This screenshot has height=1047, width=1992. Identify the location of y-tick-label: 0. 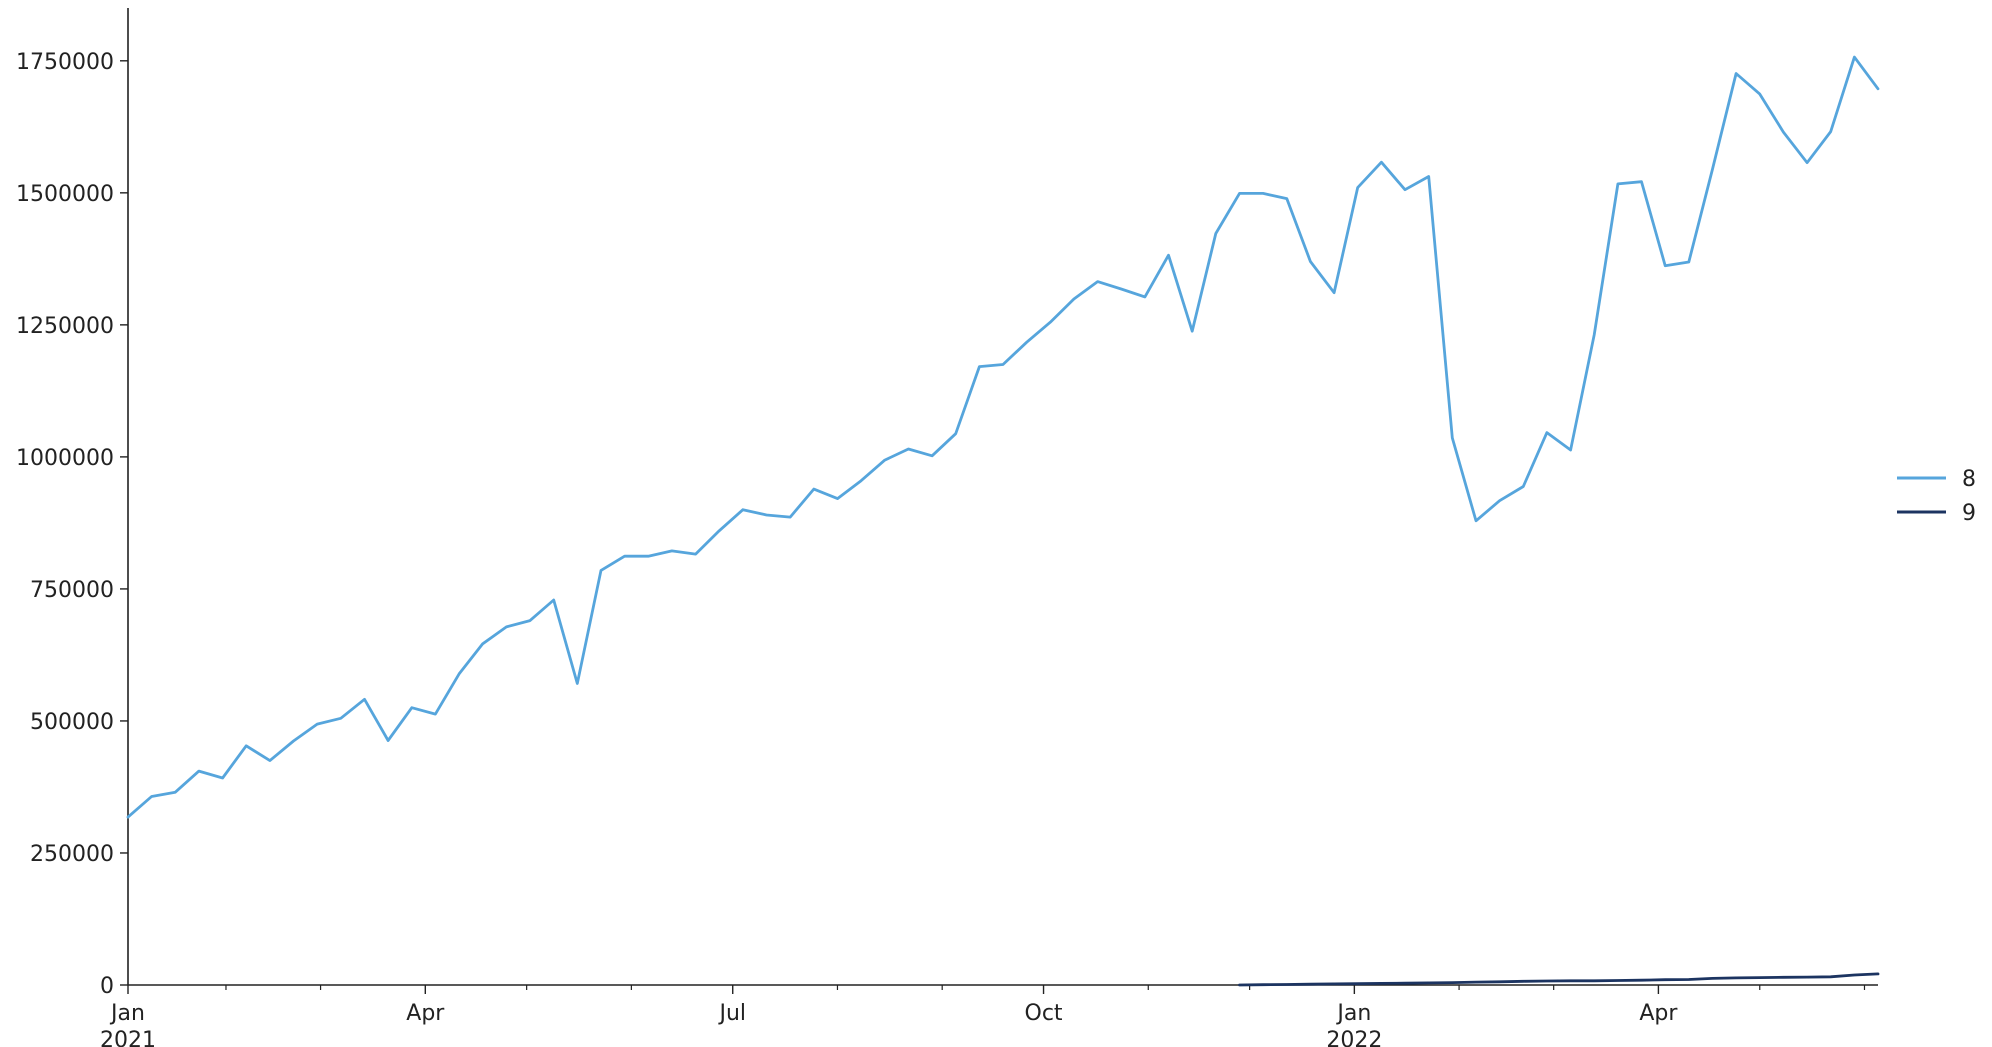
(107, 986).